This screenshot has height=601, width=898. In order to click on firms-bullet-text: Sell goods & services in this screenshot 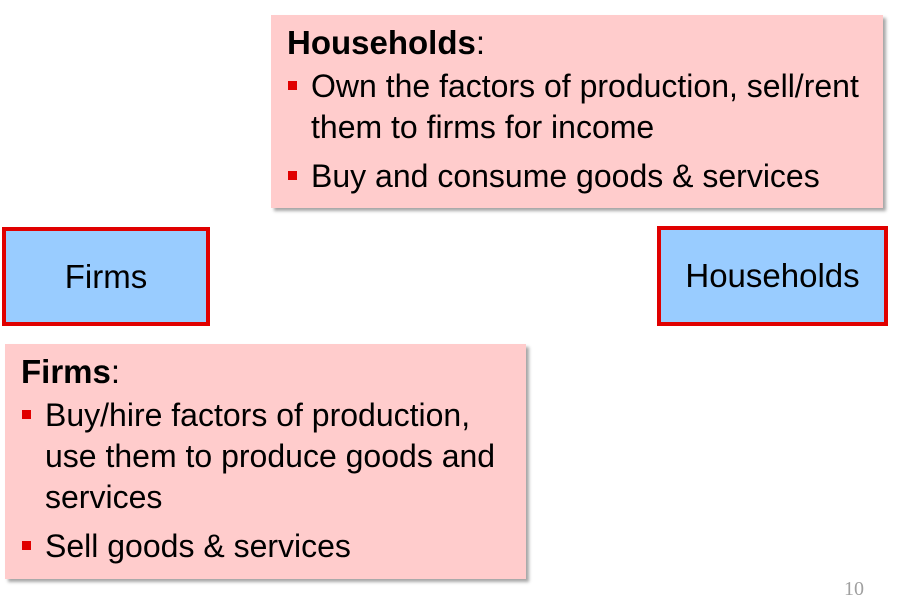, I will do `click(198, 546)`.